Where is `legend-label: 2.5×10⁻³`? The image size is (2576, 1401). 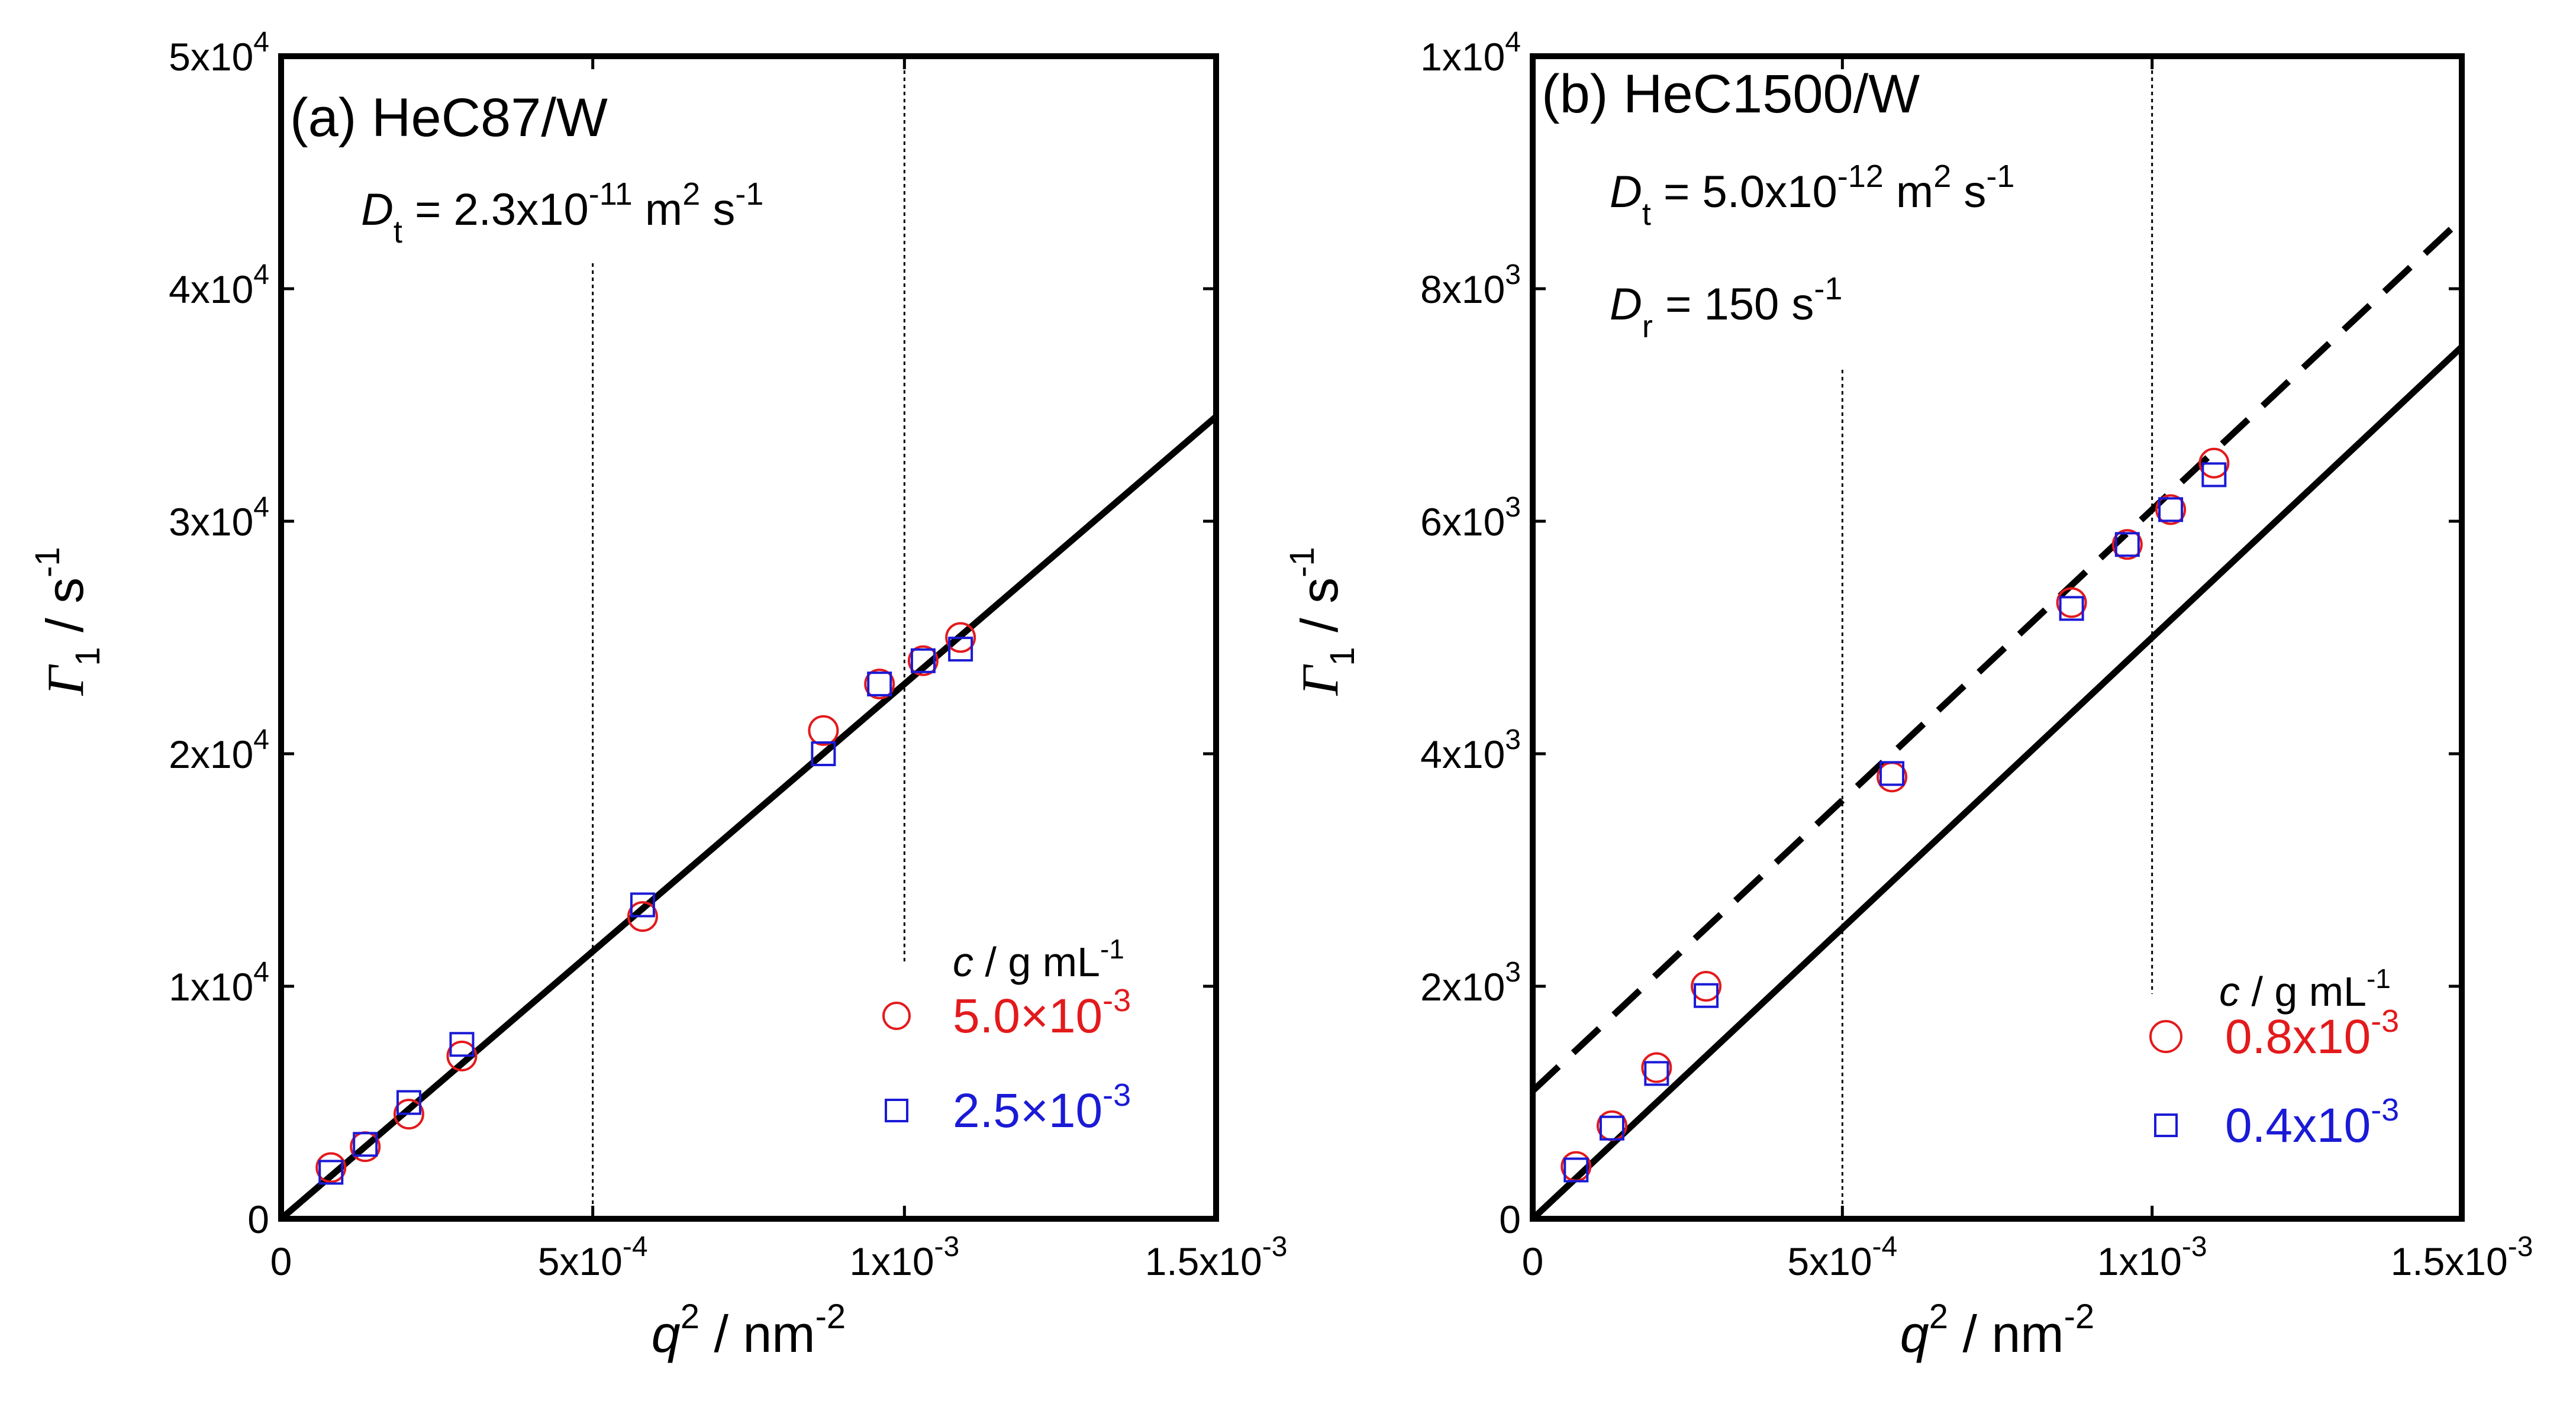 legend-label: 2.5×10⁻³ is located at coordinates (1042, 1107).